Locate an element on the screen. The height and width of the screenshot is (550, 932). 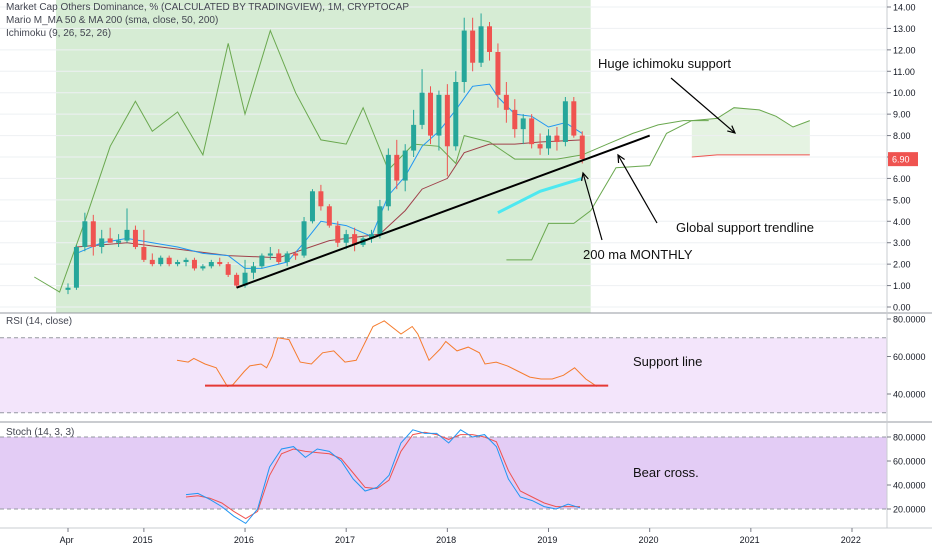
arrow-trendline is located at coordinates (637, 189).